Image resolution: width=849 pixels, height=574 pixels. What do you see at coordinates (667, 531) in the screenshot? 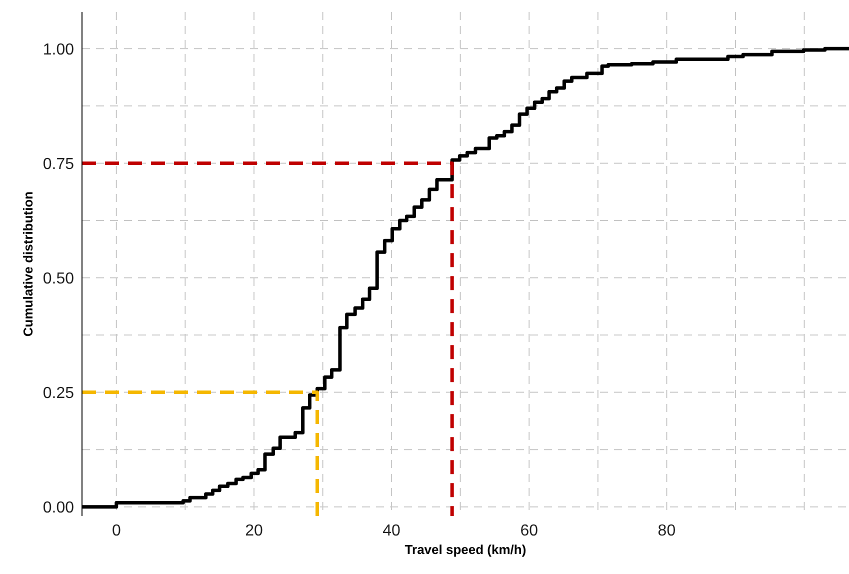
I see `x-tick-label: 80` at bounding box center [667, 531].